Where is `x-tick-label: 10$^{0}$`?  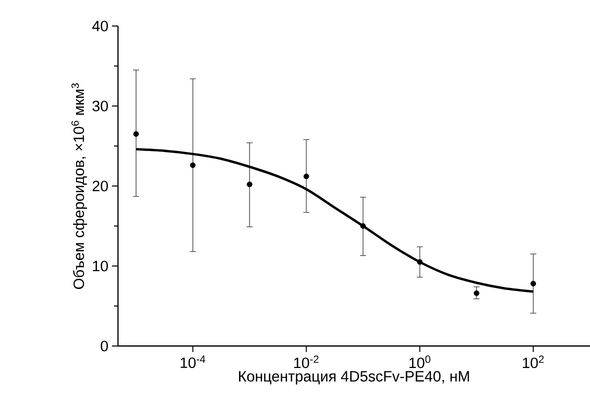 x-tick-label: 10$^{0}$ is located at coordinates (419, 362).